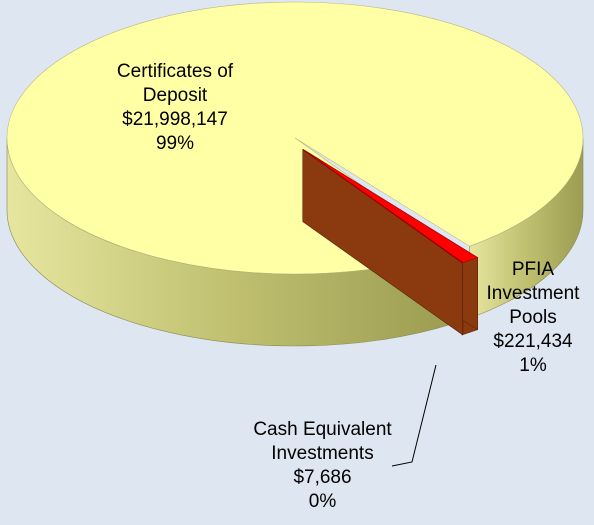  Describe the element at coordinates (322, 501) in the screenshot. I see `percent-label: 0%` at that location.